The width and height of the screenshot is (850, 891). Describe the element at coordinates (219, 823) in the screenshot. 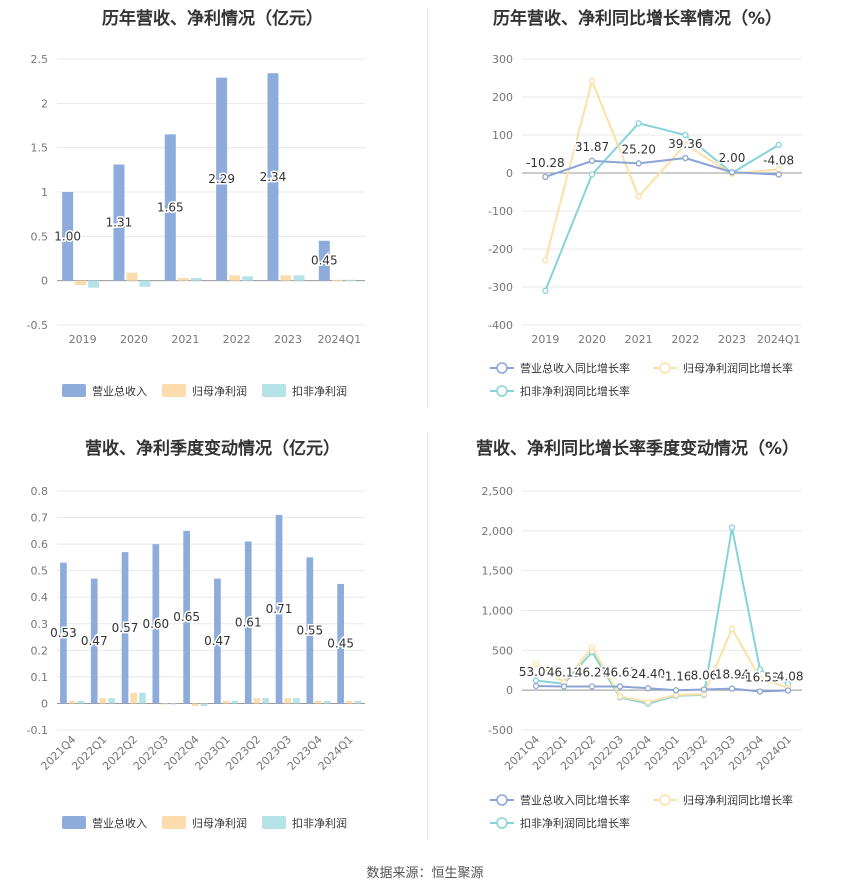

I see `legend-label: 归母净利润` at that location.